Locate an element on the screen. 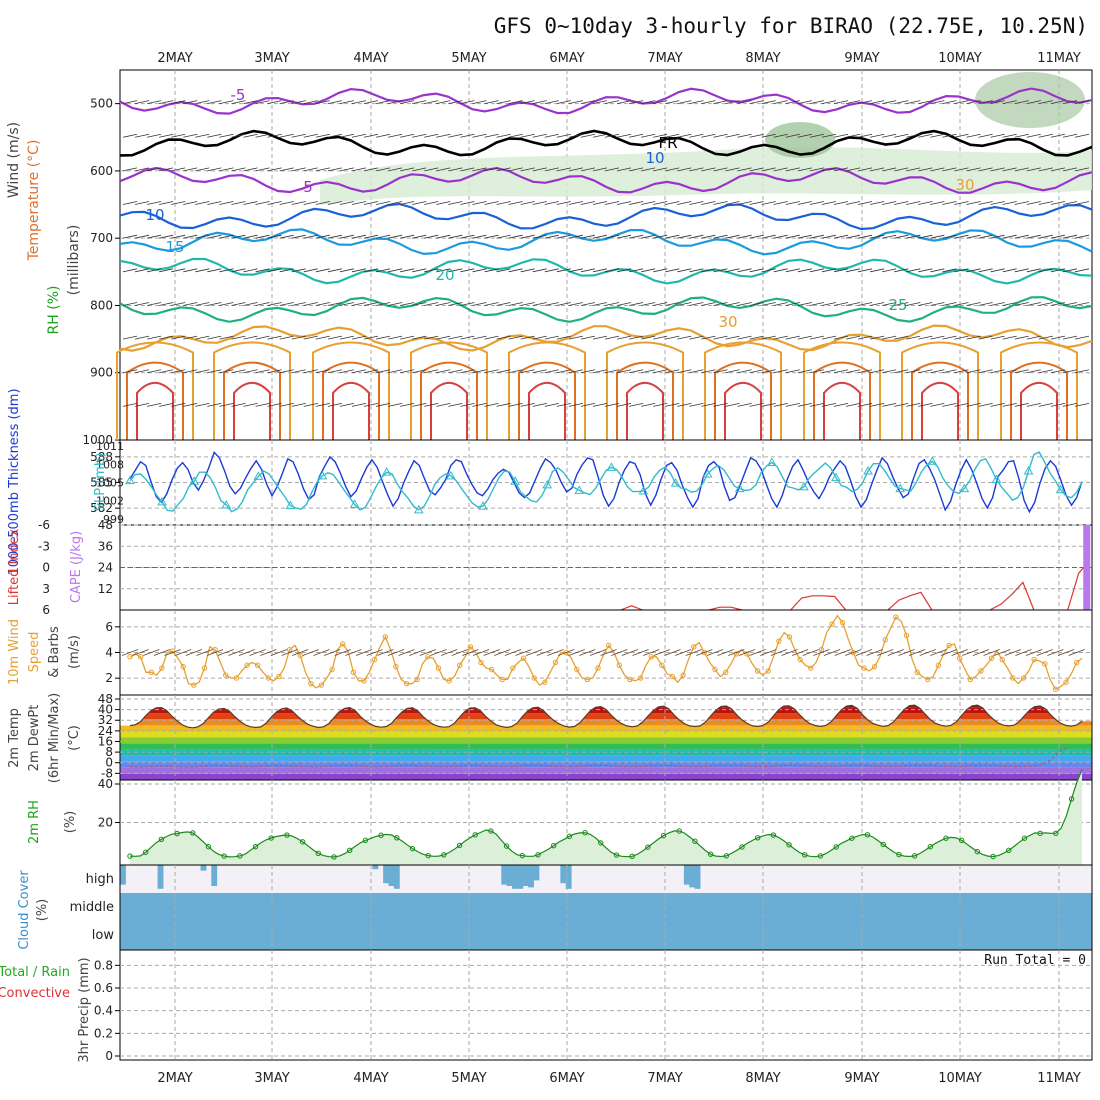 The width and height of the screenshot is (1100, 1100). y-axis-label: (6hr Min/Max) is located at coordinates (54, 738).